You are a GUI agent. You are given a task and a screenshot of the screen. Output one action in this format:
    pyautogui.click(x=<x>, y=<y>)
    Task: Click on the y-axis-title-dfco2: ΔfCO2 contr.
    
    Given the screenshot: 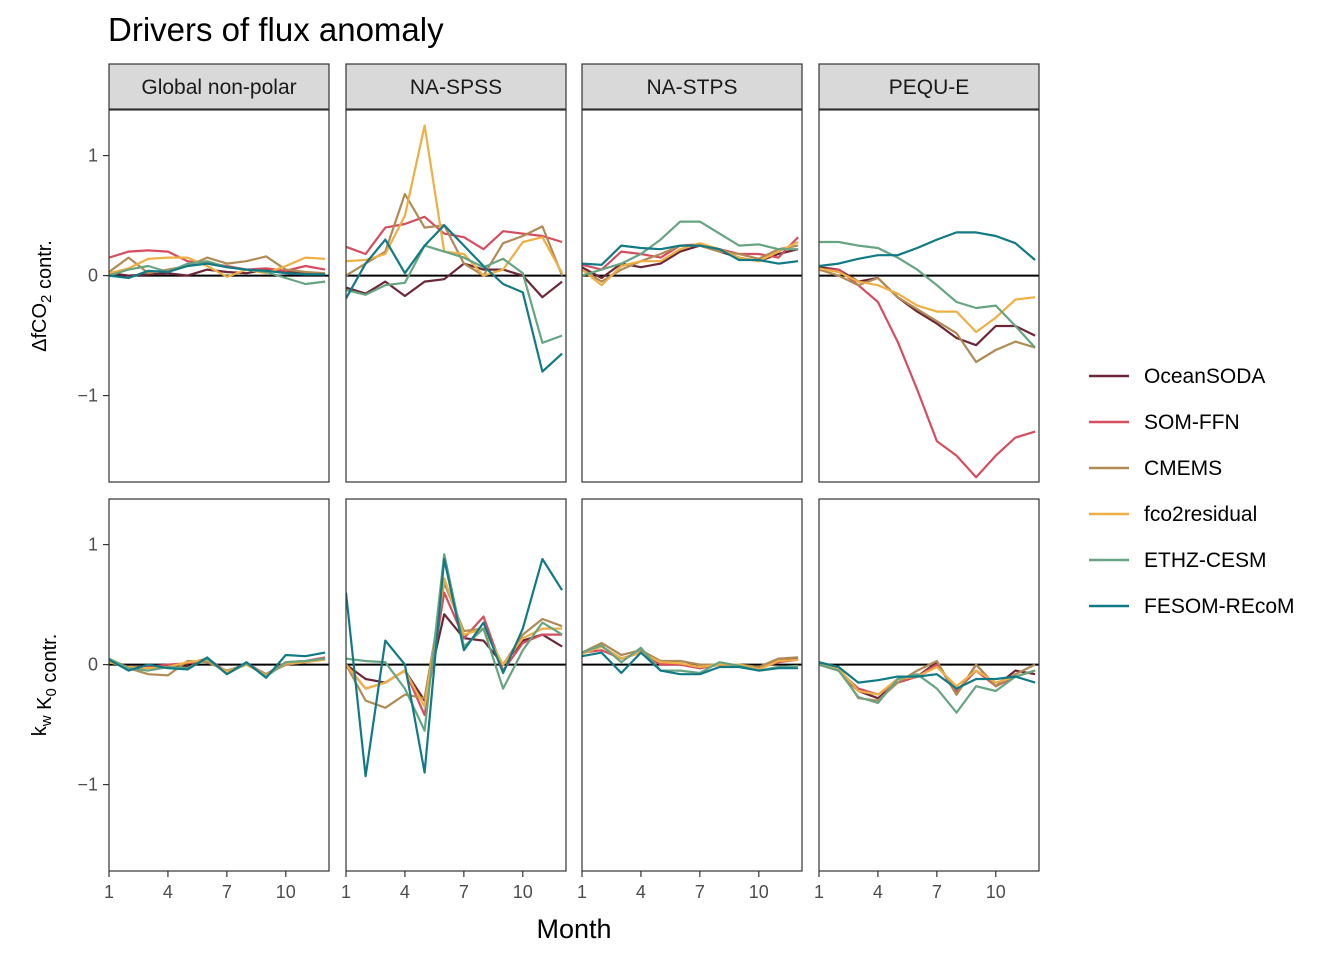 What is the action you would take?
    pyautogui.click(x=42, y=296)
    